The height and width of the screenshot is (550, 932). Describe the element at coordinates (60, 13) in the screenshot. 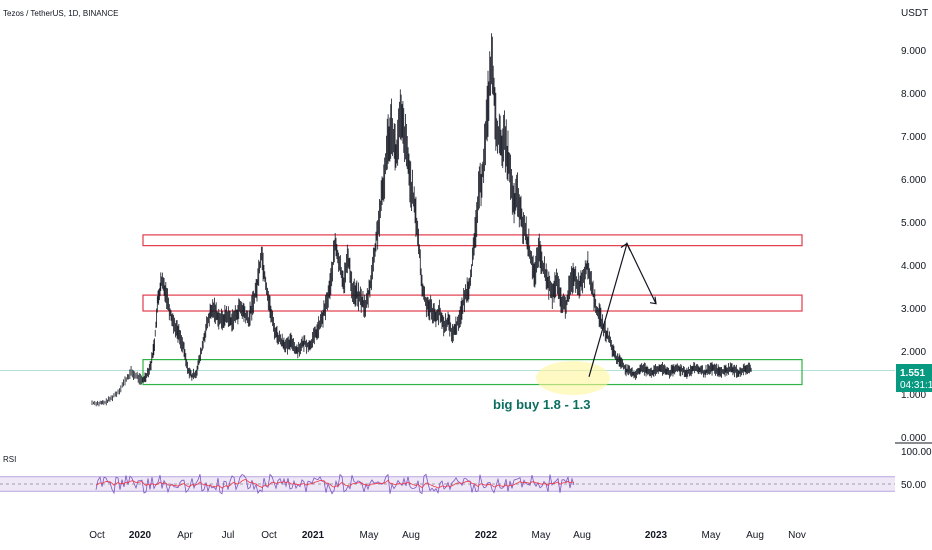

I see `symbol-title: Tezos / TetherUS, 1D, BINANCE` at that location.